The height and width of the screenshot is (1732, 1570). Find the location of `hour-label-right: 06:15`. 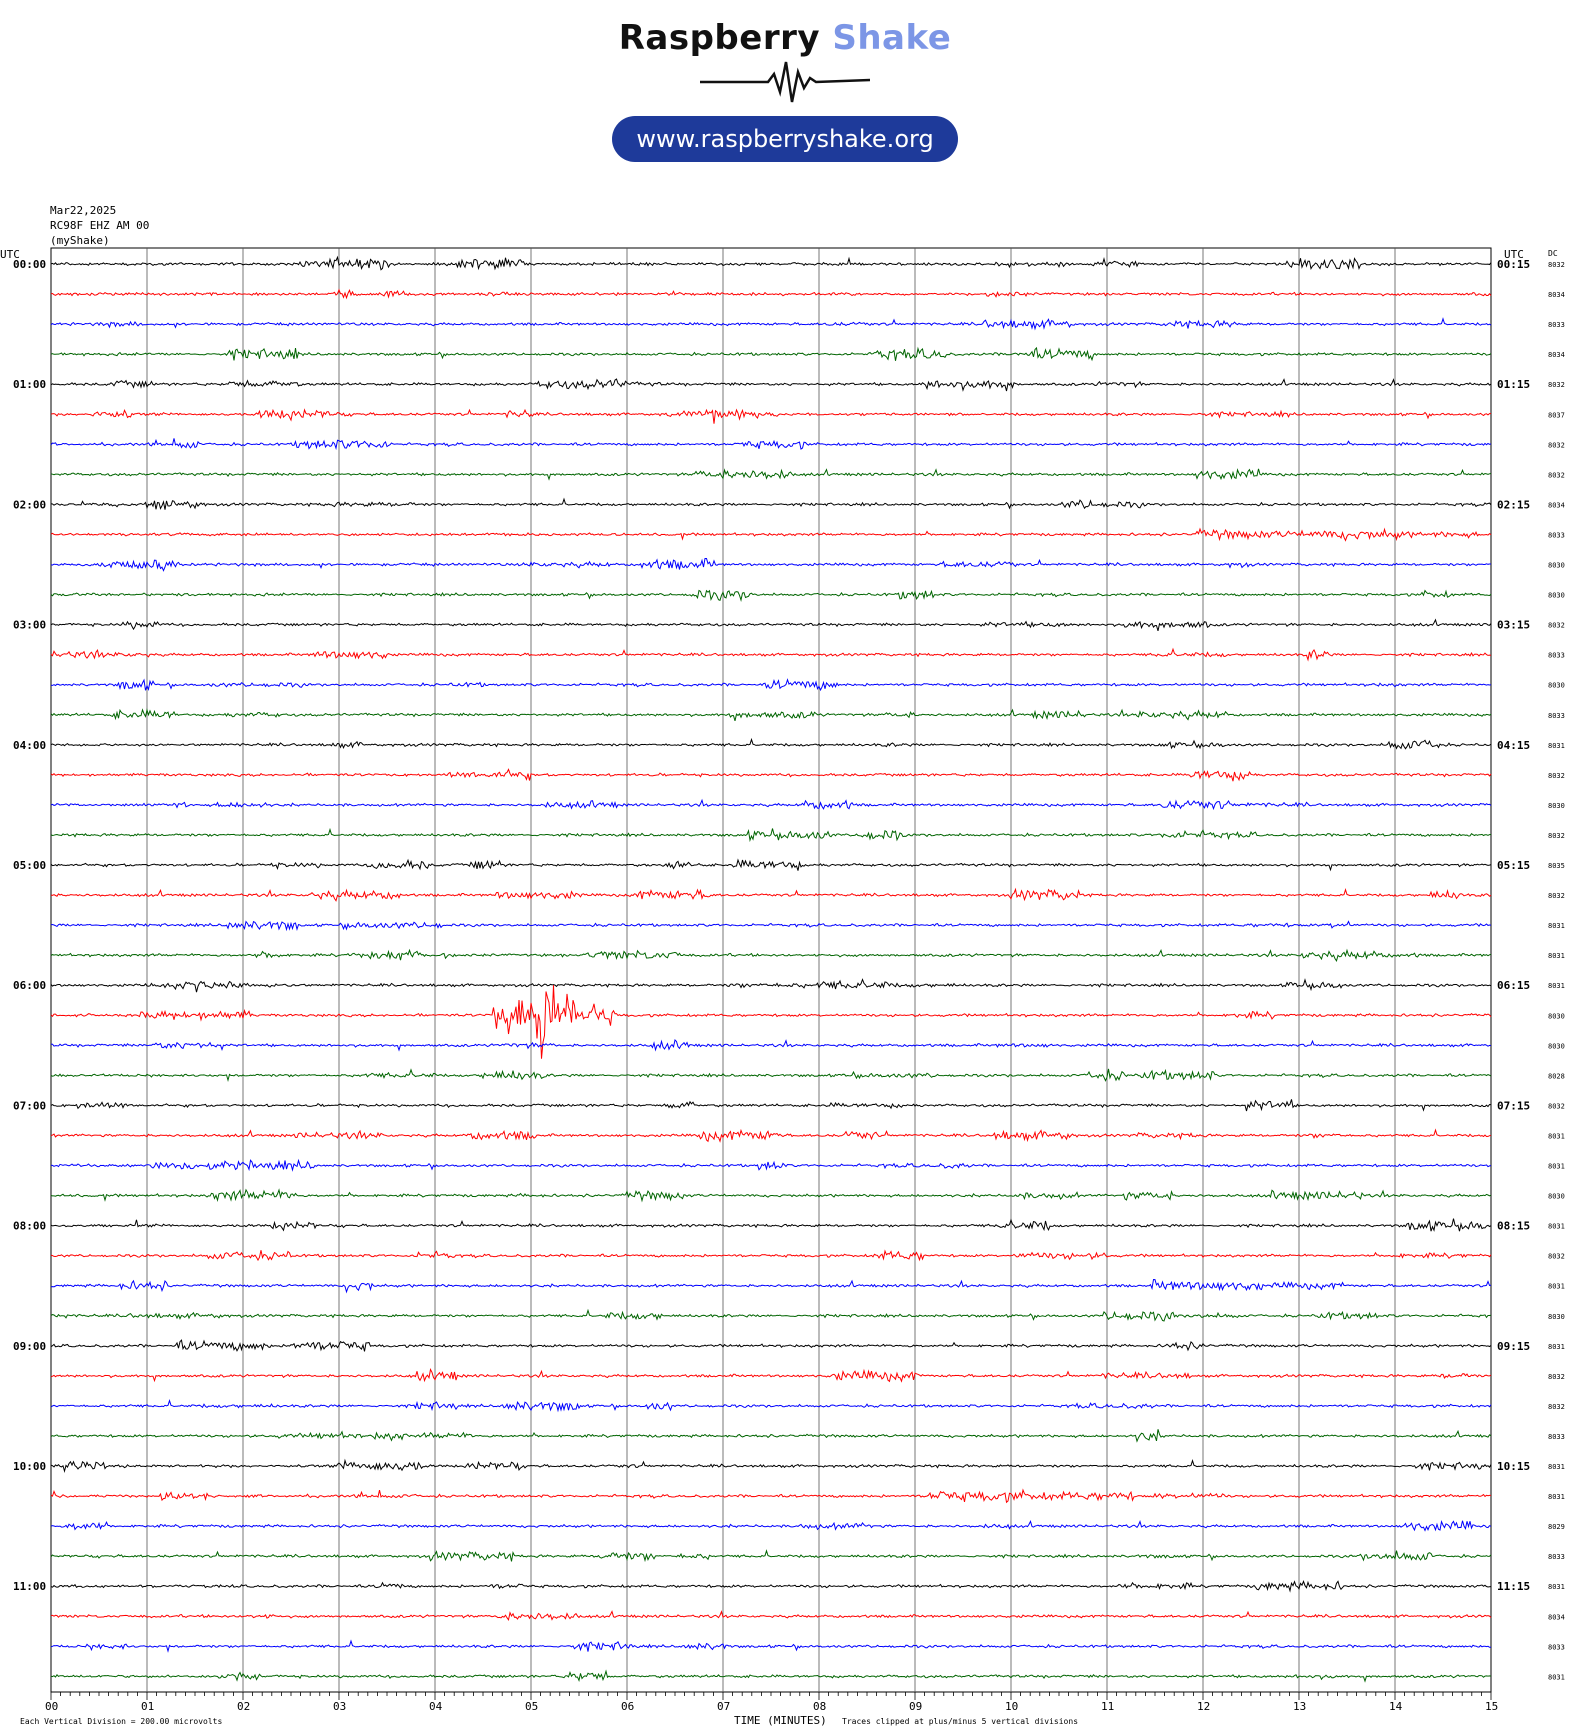

hour-label-right: 06:15 is located at coordinates (1513, 985).